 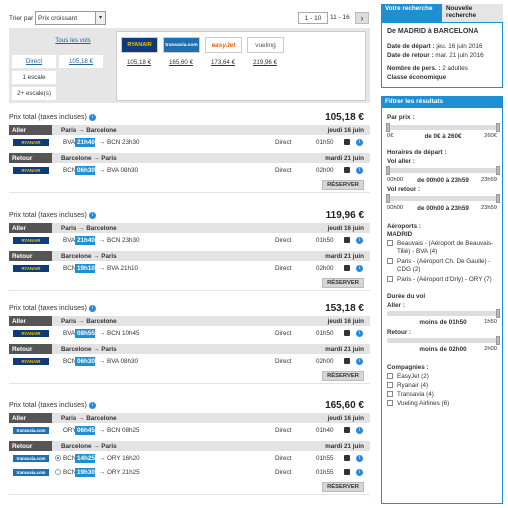 I want to click on pager-next-button: ›, so click(x=362, y=18).